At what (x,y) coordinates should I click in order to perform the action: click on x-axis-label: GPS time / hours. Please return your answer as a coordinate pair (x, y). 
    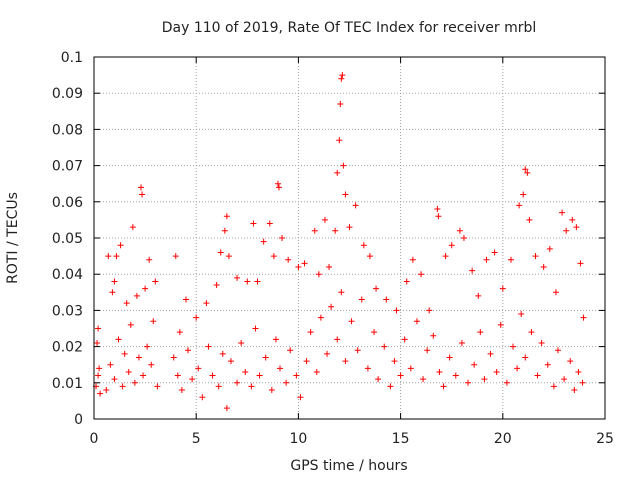
    Looking at the image, I should click on (348, 466).